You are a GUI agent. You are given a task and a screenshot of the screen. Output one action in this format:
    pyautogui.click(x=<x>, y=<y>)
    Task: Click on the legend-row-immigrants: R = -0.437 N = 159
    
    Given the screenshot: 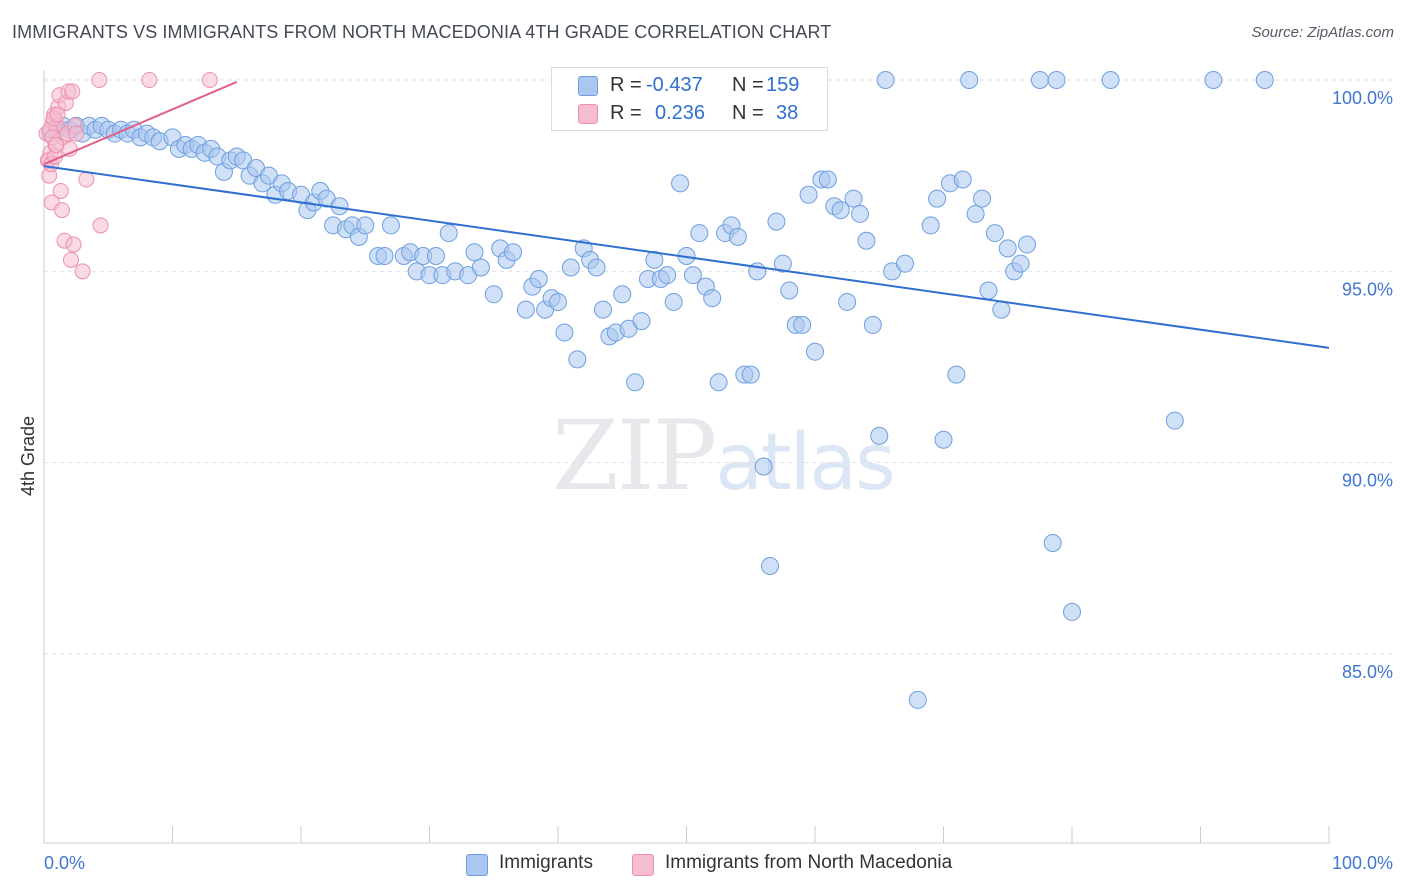 What is the action you would take?
    pyautogui.click(x=689, y=86)
    